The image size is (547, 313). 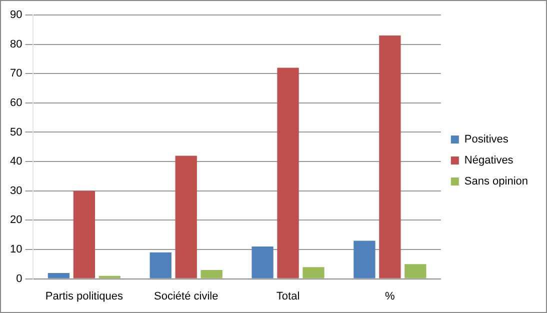 What do you see at coordinates (16, 220) in the screenshot?
I see `y-tick-label: 20` at bounding box center [16, 220].